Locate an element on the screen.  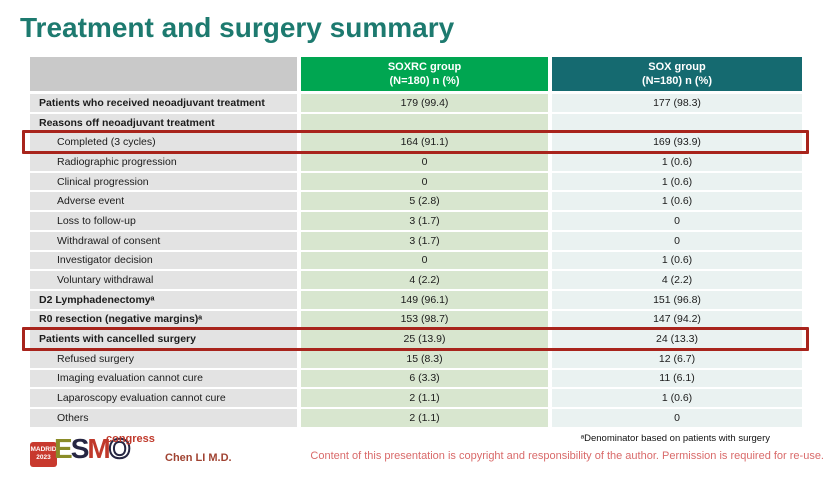
row-label: R0 resection (negative margins)ᵃ is located at coordinates (163, 319).